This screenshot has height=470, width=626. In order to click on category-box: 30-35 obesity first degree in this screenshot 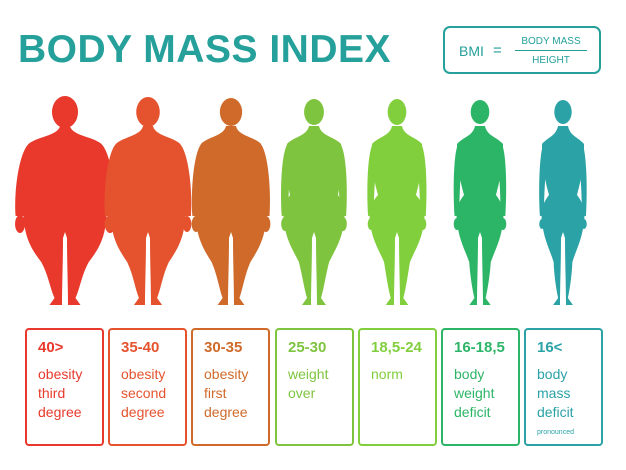, I will do `click(230, 387)`.